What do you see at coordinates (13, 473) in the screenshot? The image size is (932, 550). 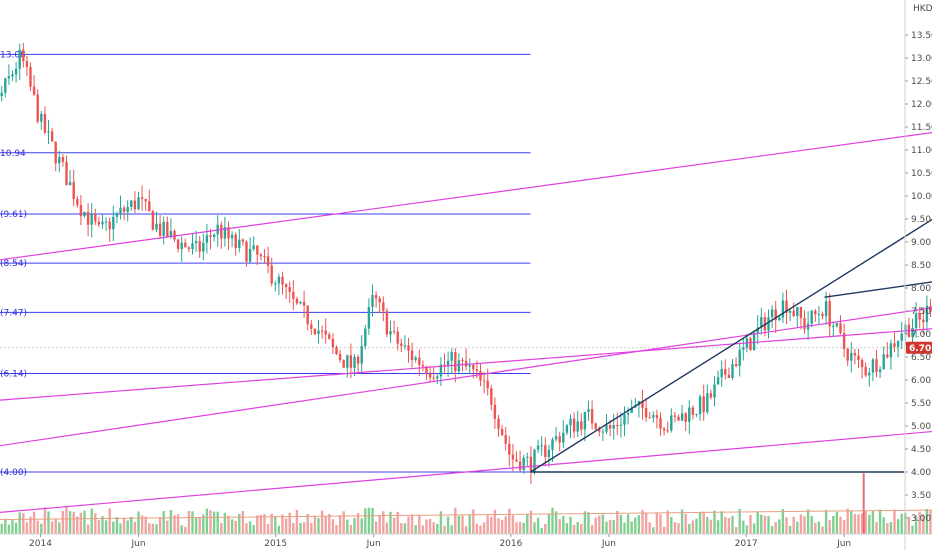 I see `fib-level-label: (4.00)` at bounding box center [13, 473].